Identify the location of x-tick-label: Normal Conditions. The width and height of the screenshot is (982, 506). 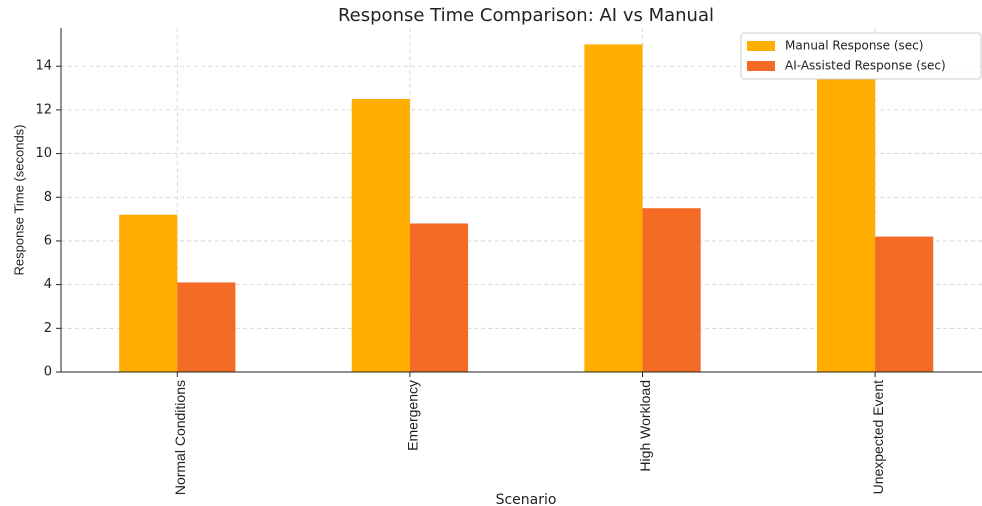
(180, 437).